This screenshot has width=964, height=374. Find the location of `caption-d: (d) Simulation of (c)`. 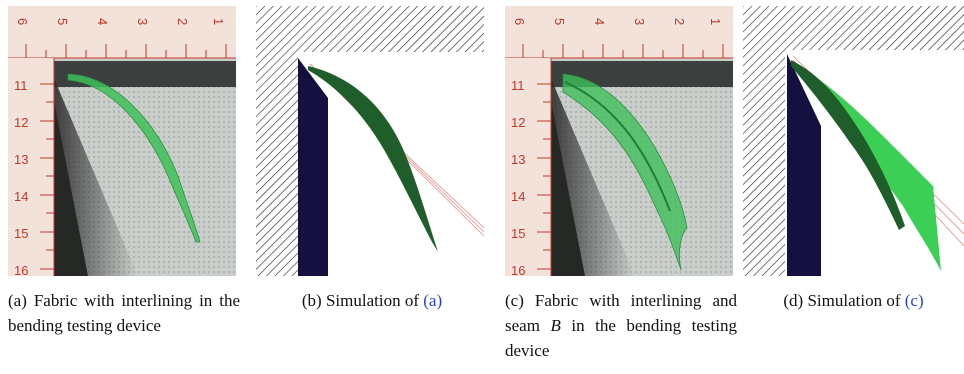

caption-d: (d) Simulation of (c) is located at coordinates (853, 300).